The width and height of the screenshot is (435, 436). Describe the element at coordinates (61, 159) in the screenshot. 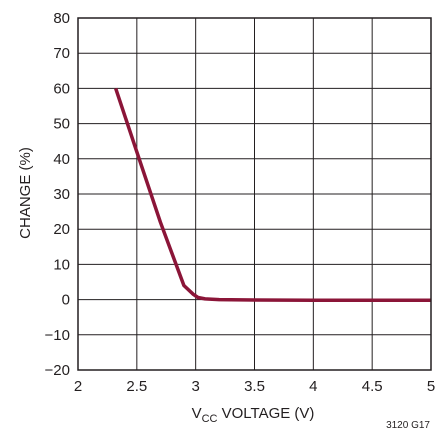

I see `y-tick-label: 40` at that location.